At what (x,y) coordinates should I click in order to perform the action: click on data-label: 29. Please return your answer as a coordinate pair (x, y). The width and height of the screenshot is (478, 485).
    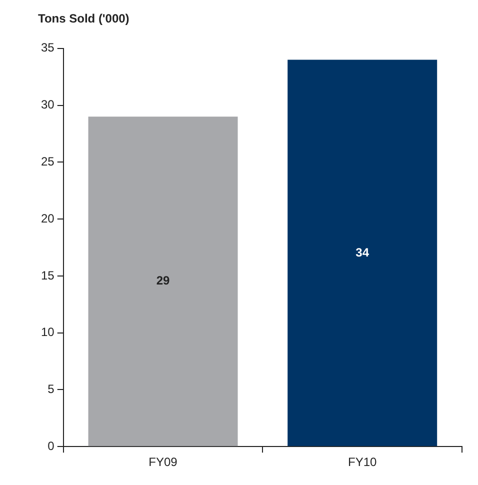
    Looking at the image, I should click on (163, 281).